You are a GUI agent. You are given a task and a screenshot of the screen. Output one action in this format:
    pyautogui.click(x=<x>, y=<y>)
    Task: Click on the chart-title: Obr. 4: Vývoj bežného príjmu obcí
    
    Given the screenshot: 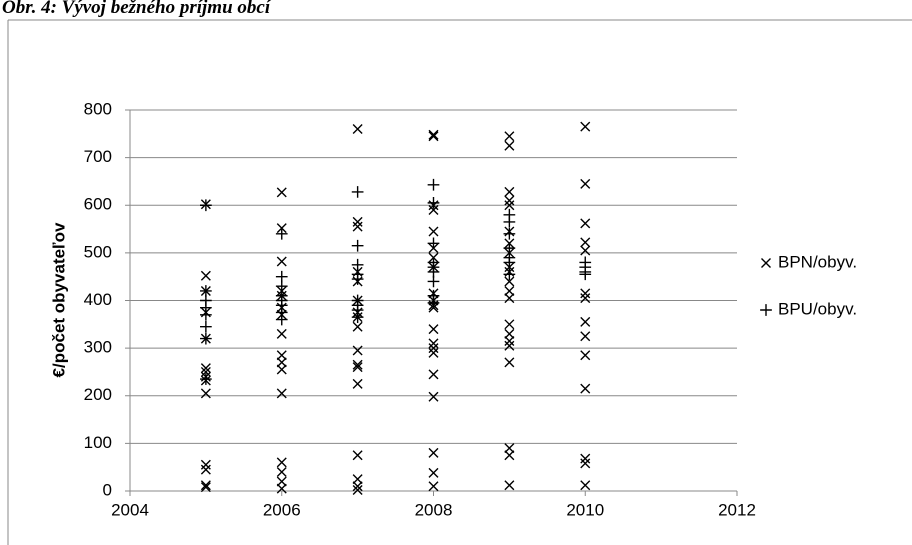 What is the action you would take?
    pyautogui.click(x=137, y=9)
    